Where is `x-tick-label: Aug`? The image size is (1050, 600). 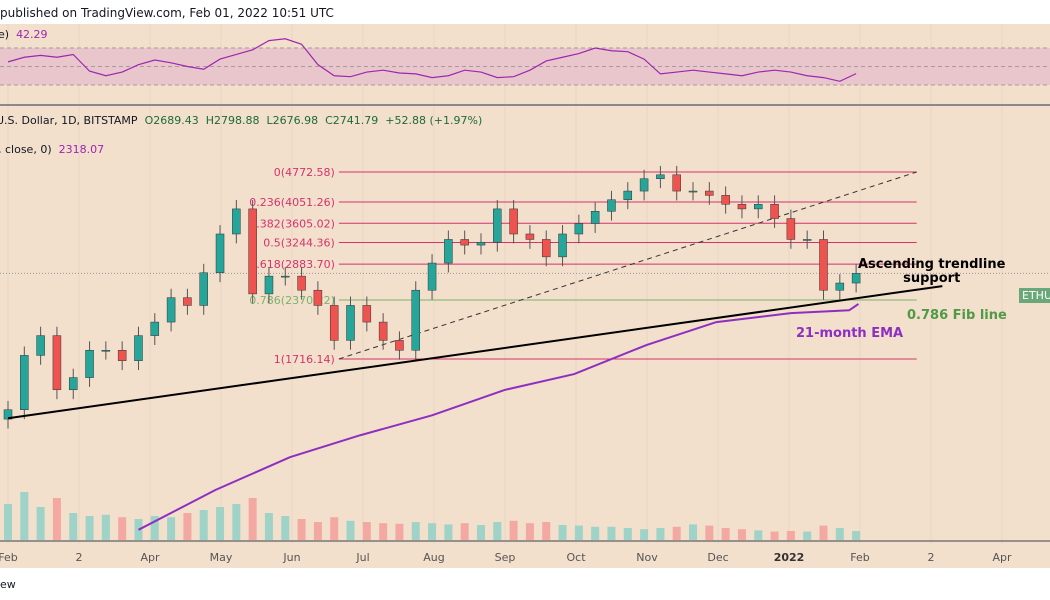 x-tick-label: Aug is located at coordinates (433, 557).